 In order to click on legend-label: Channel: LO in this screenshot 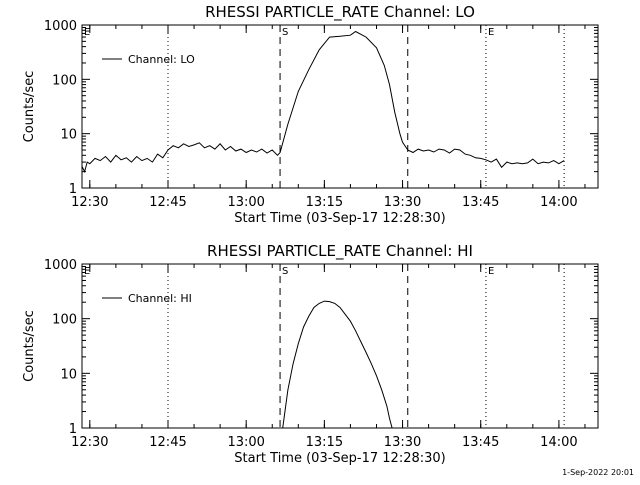, I will do `click(161, 59)`.